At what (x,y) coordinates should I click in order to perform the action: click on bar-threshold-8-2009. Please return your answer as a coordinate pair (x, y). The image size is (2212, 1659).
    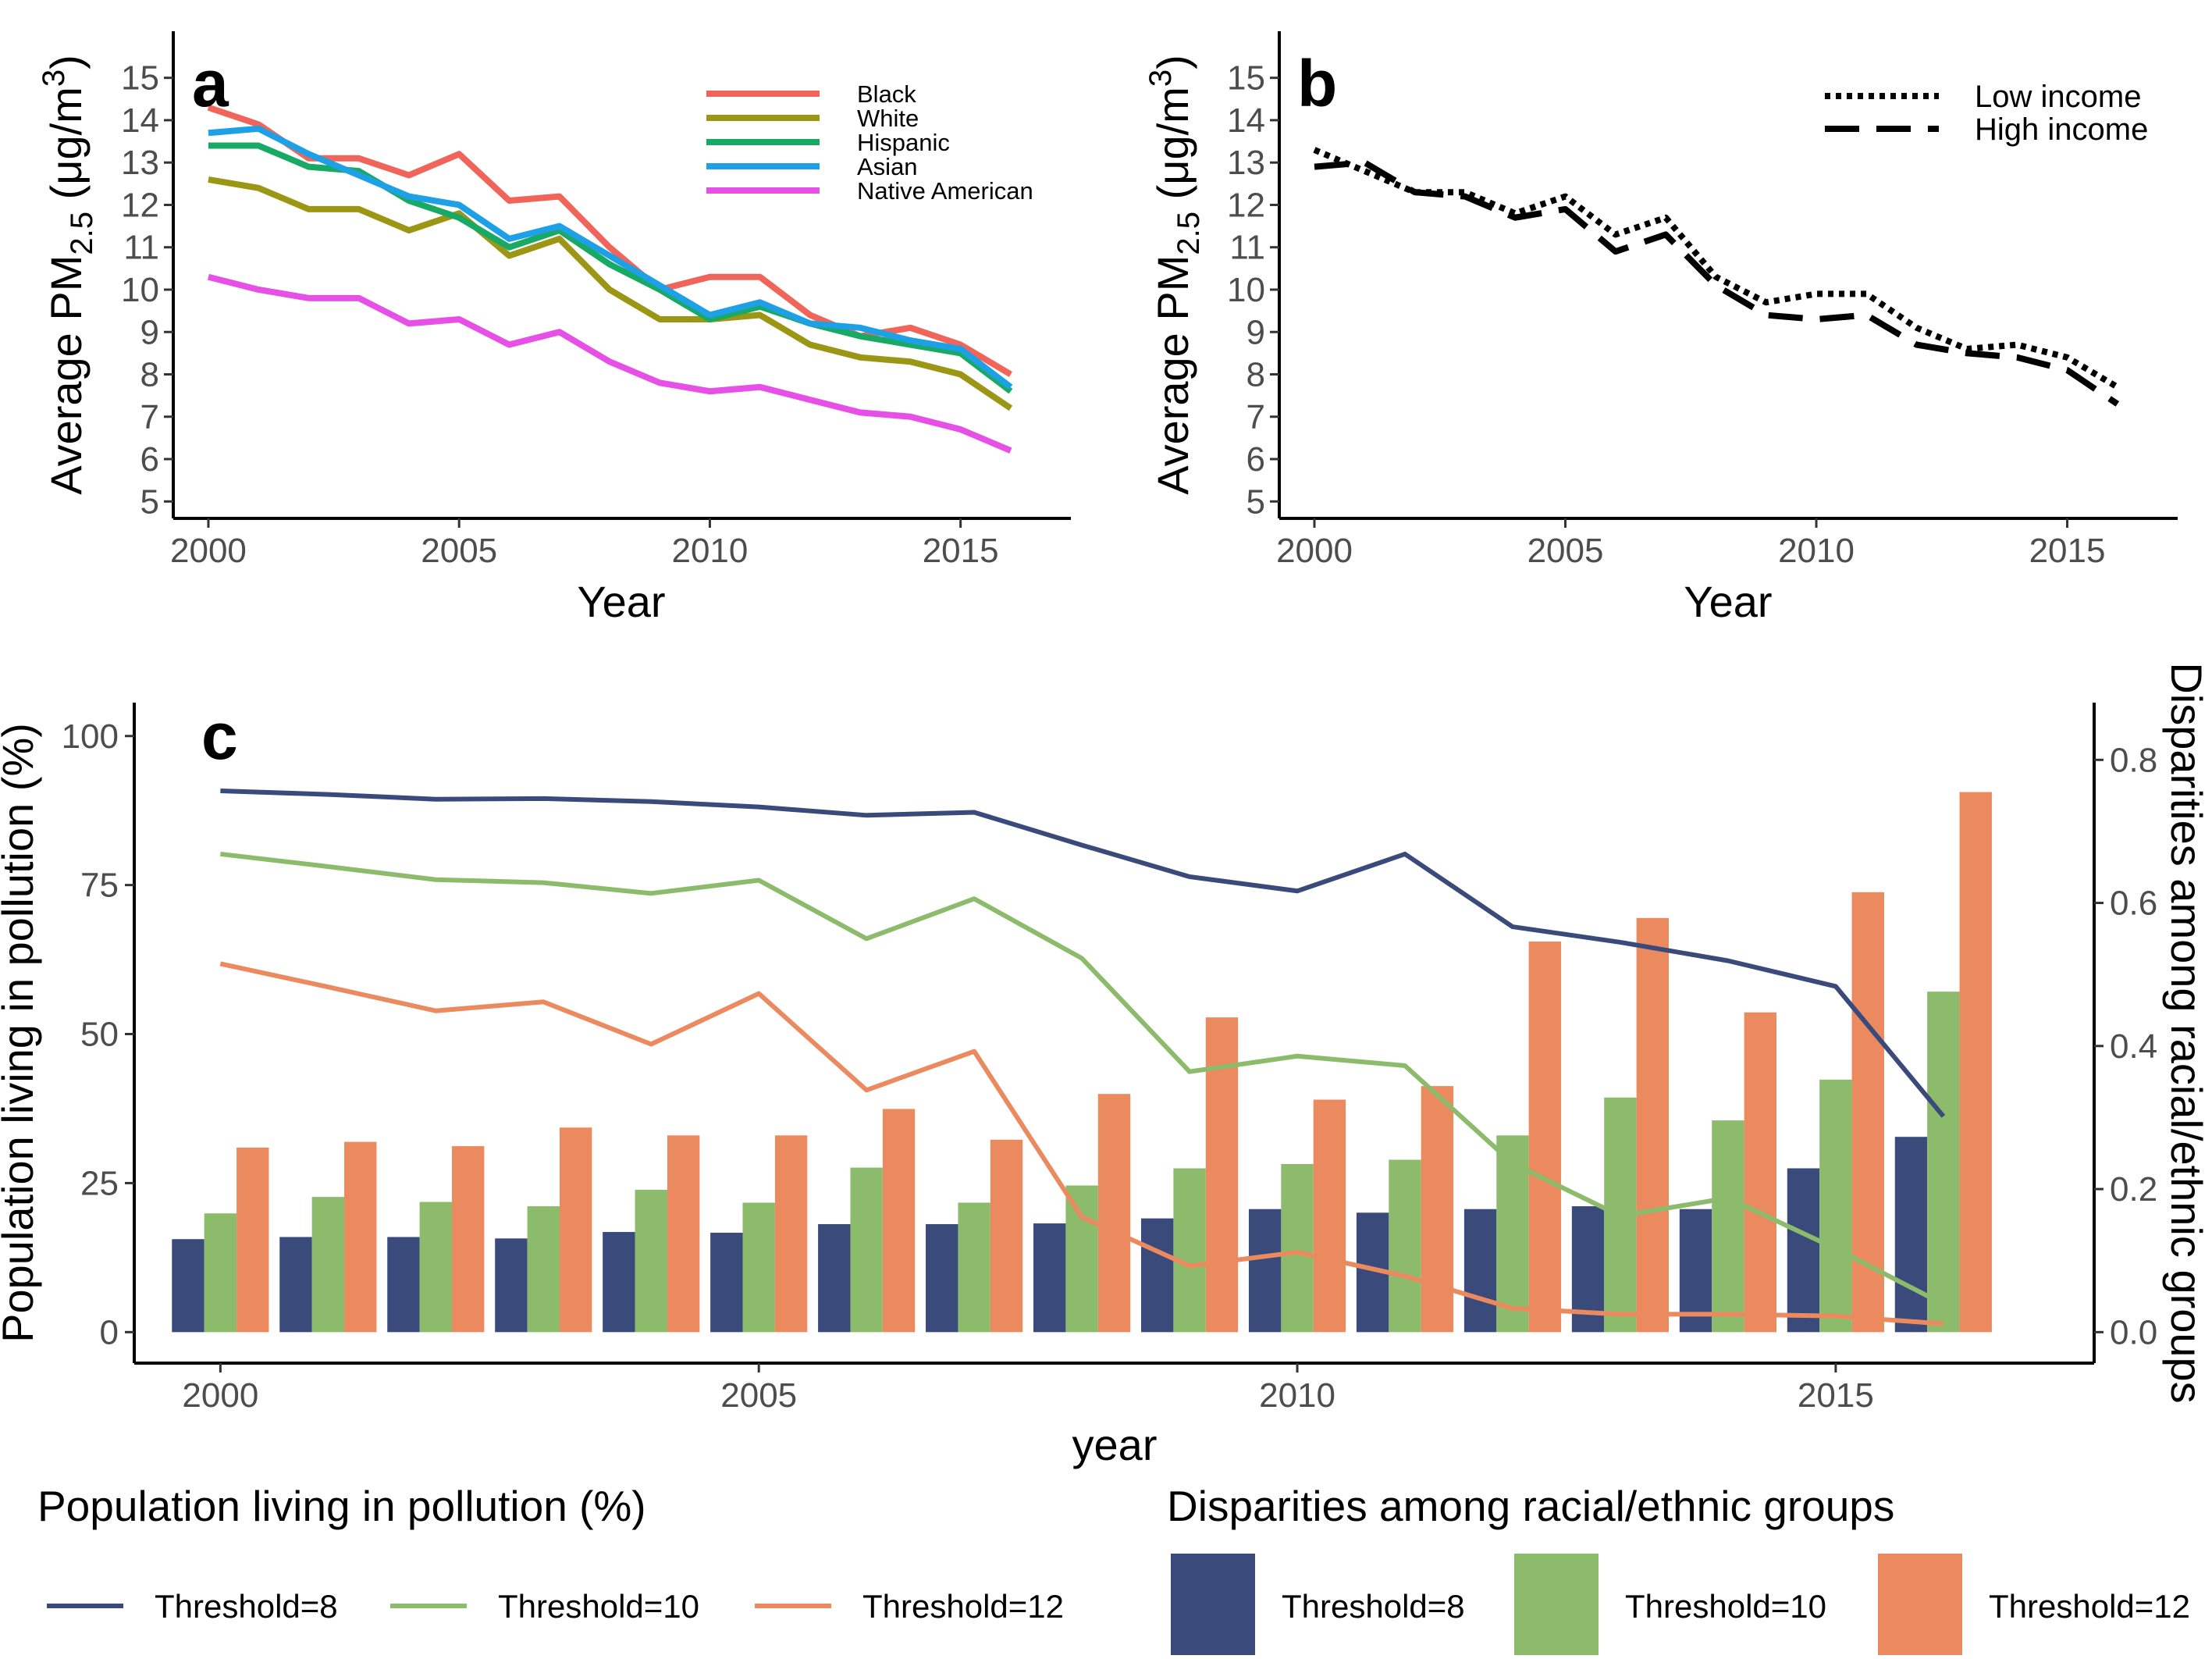
    Looking at the image, I should click on (1157, 1275).